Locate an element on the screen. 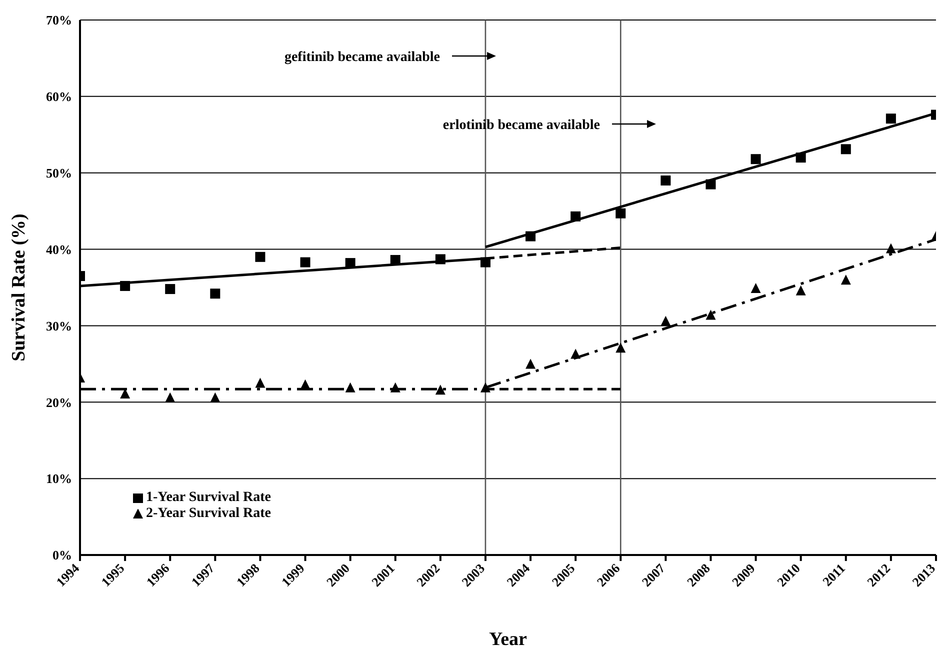  y-tick-label: 10% is located at coordinates (59, 478).